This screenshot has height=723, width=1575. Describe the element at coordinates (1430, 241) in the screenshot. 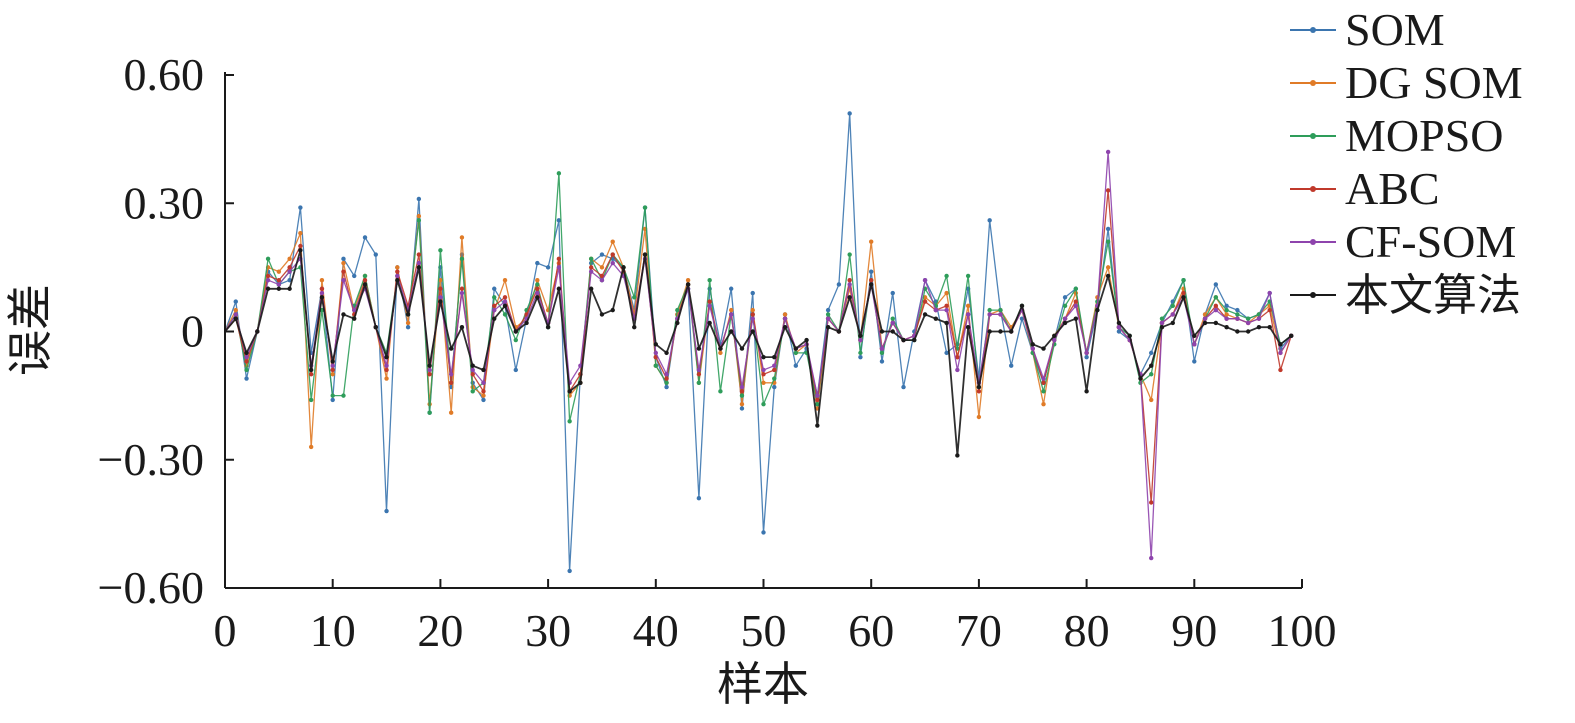

I see `legend-label: CF-SOM` at that location.